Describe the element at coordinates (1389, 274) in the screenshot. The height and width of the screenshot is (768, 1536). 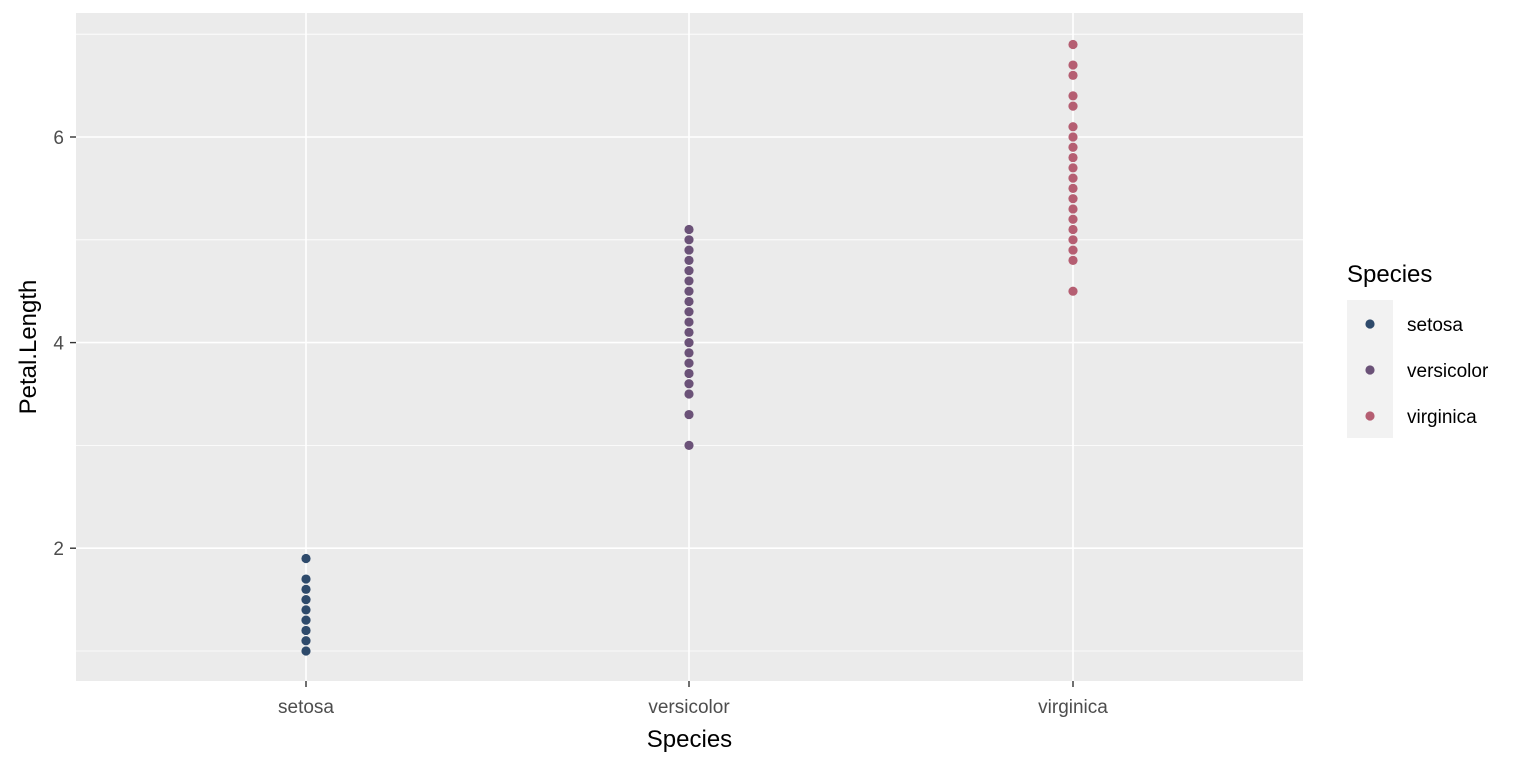
I see `legend-title: Species` at that location.